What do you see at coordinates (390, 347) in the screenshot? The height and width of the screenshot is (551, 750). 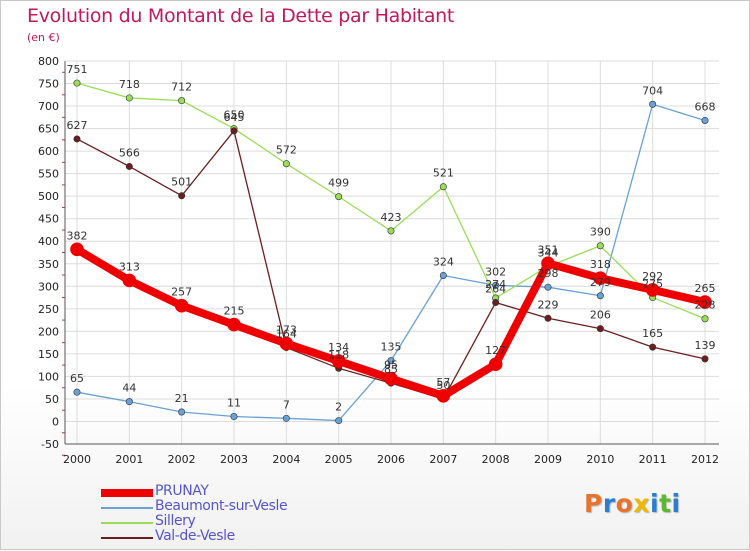 I see `data-label: 135` at bounding box center [390, 347].